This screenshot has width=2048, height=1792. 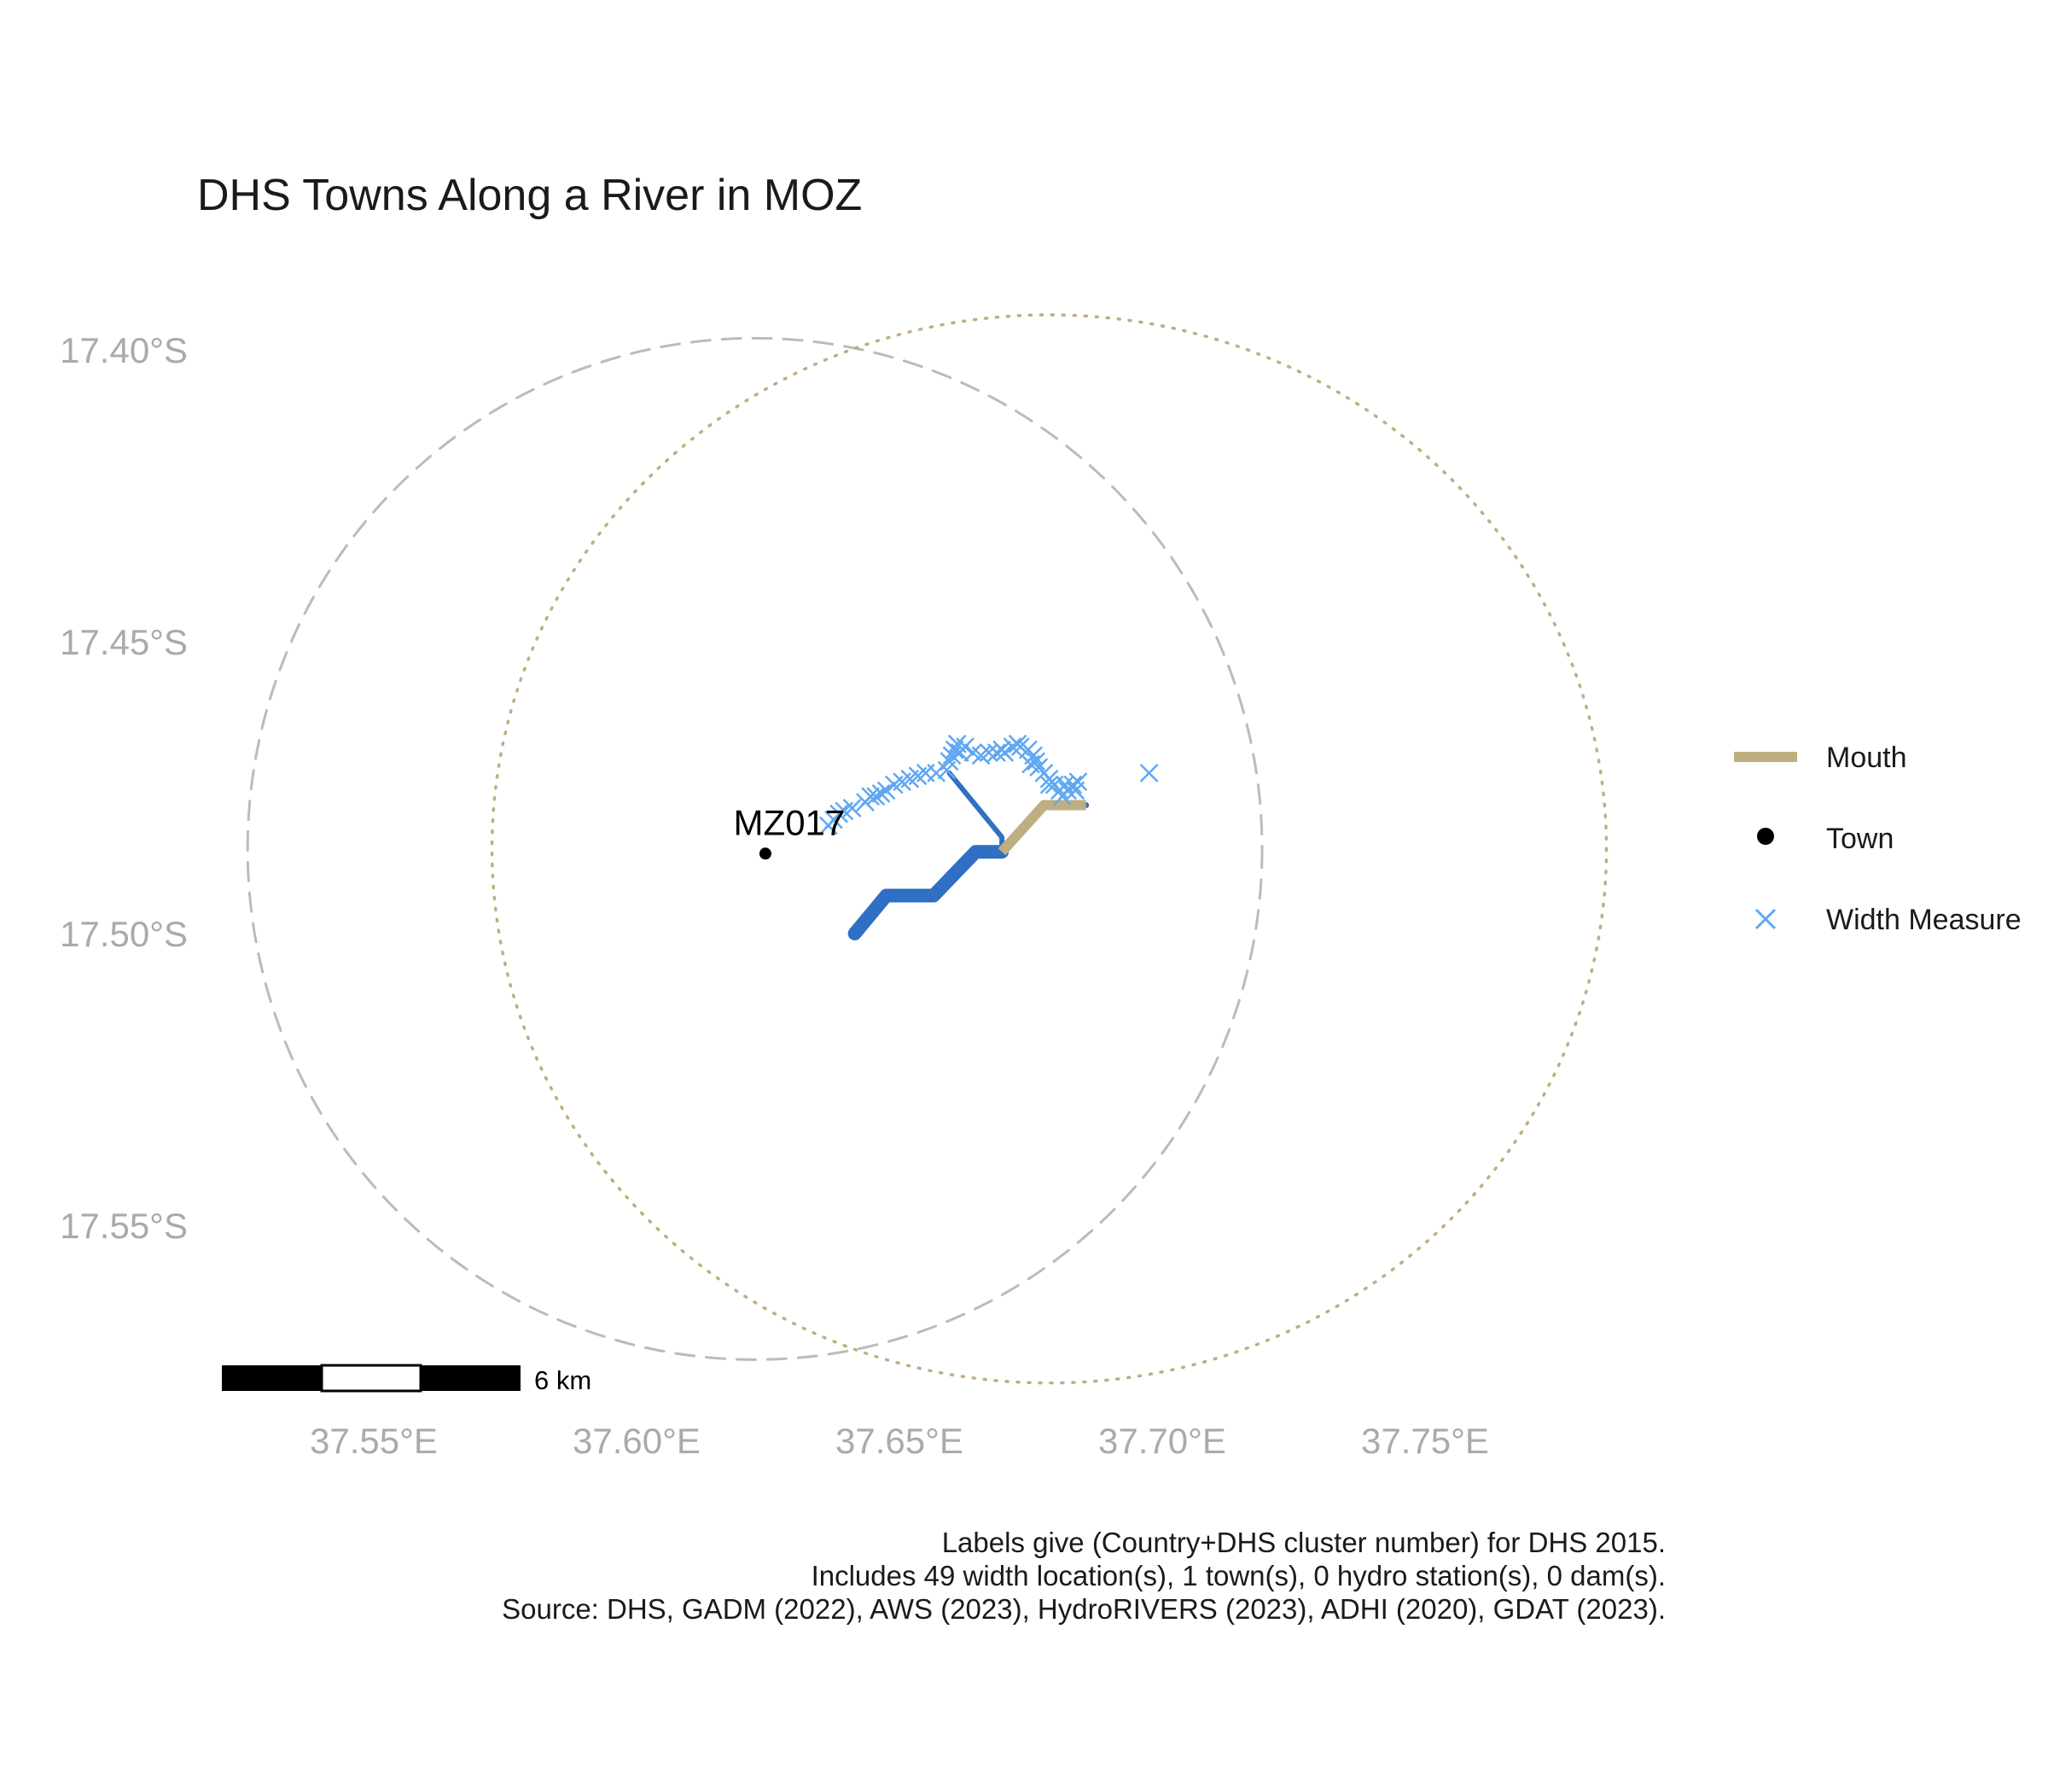 What do you see at coordinates (1924, 920) in the screenshot?
I see `legend-width-measure-label: Width Measure` at bounding box center [1924, 920].